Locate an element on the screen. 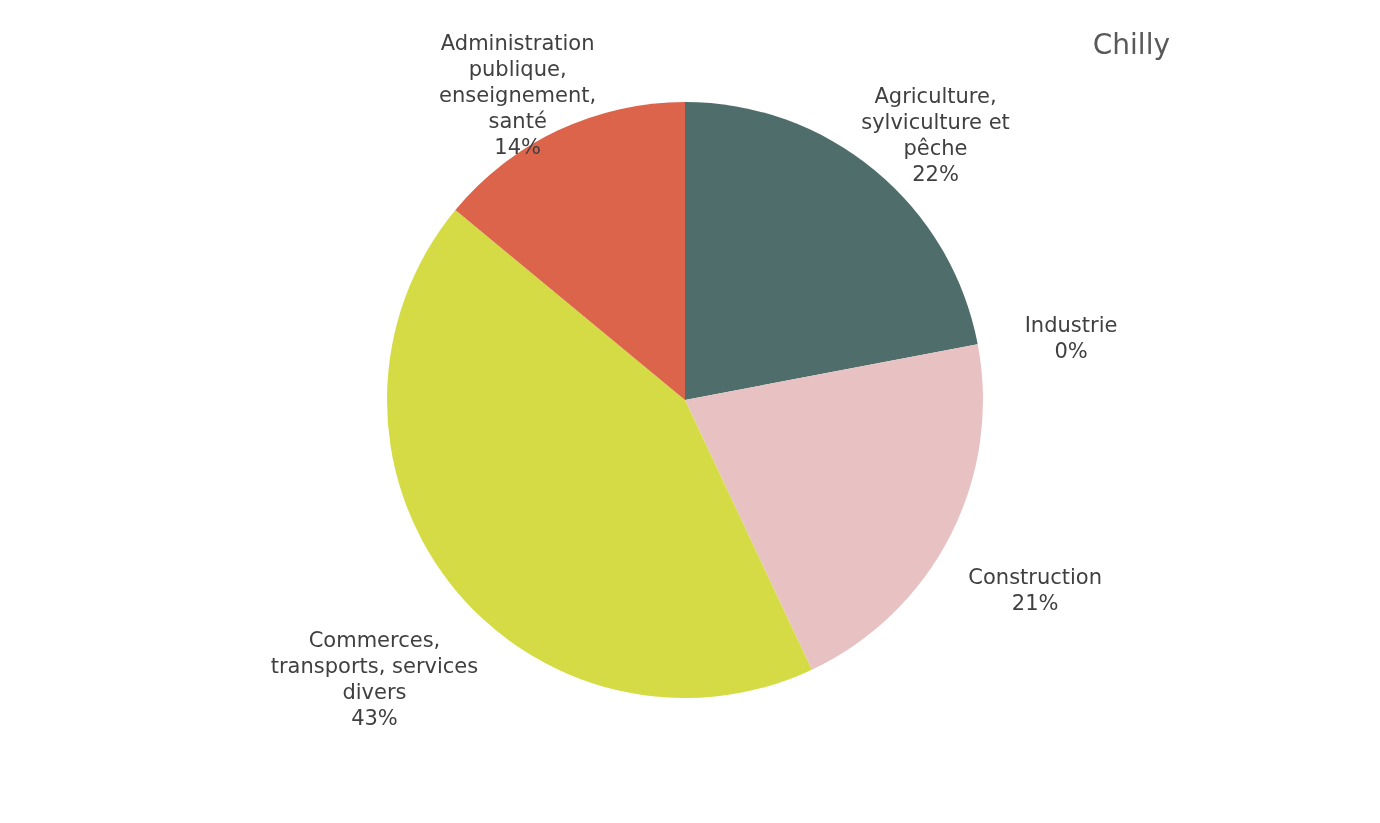 This screenshot has height=823, width=1380. slice-label: Construction is located at coordinates (1035, 577).